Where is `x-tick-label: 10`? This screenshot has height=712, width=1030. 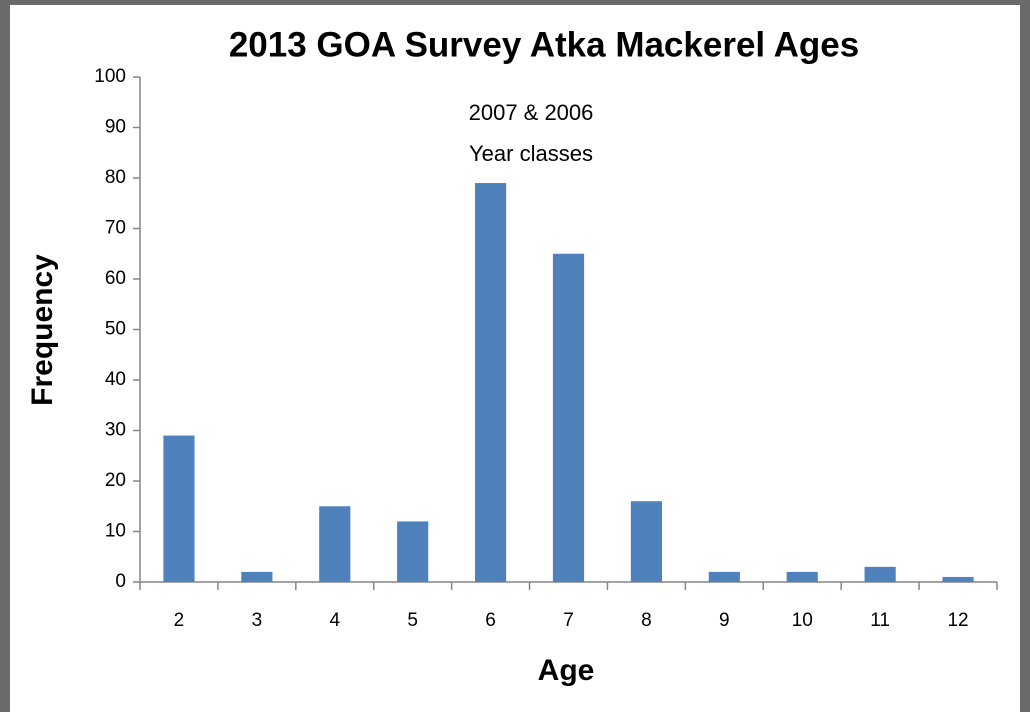
x-tick-label: 10 is located at coordinates (802, 620).